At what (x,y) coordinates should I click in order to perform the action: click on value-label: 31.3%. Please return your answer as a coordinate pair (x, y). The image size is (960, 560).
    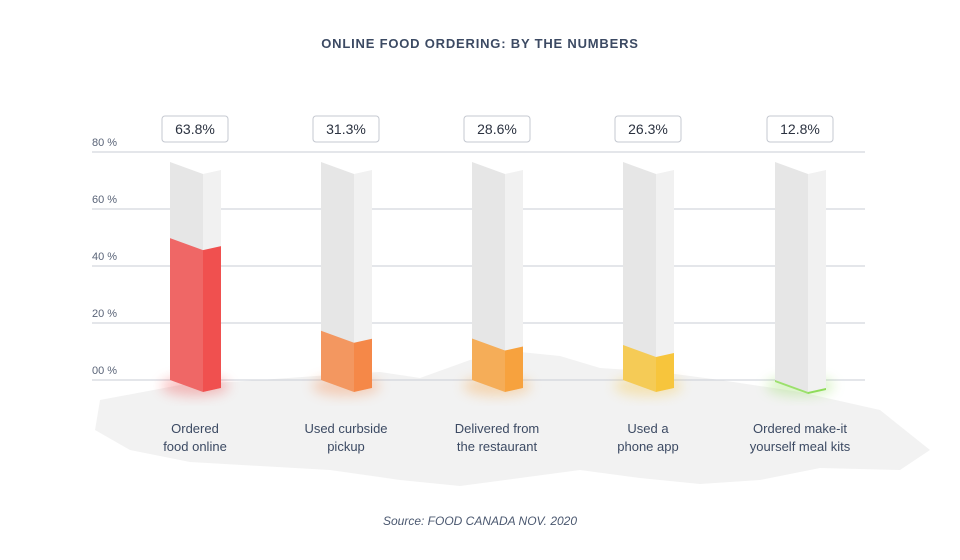
    Looking at the image, I should click on (346, 129).